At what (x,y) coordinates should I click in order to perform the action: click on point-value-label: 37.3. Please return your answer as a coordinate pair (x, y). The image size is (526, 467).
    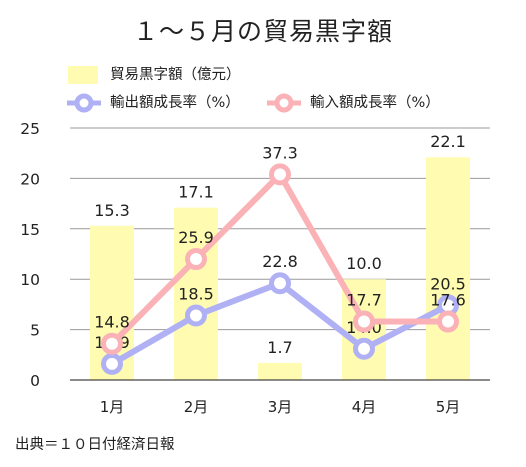
    Looking at the image, I should click on (280, 152).